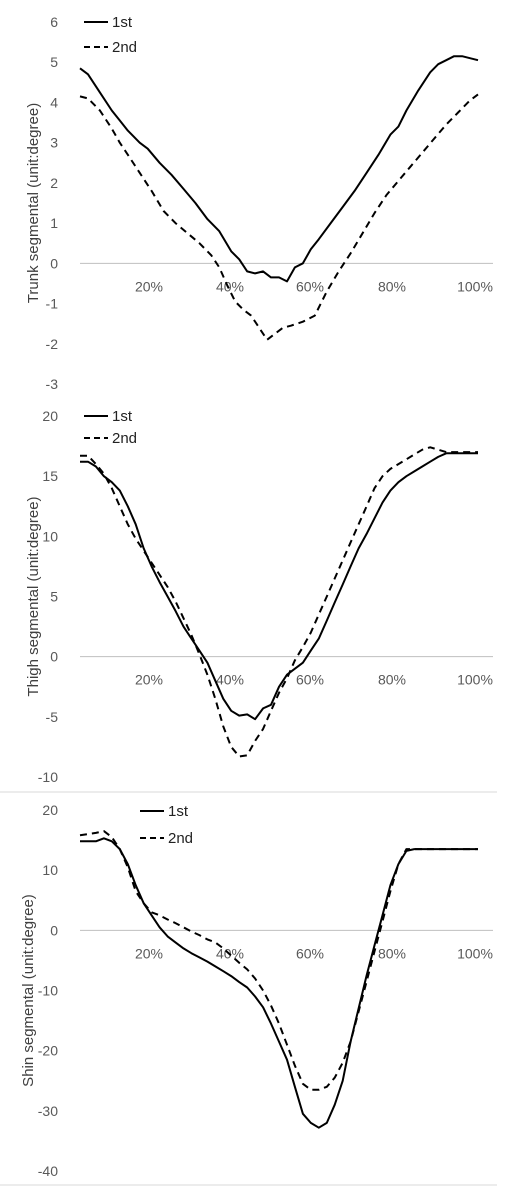  Describe the element at coordinates (48, 1171) in the screenshot. I see `y-tick-label: -40` at that location.